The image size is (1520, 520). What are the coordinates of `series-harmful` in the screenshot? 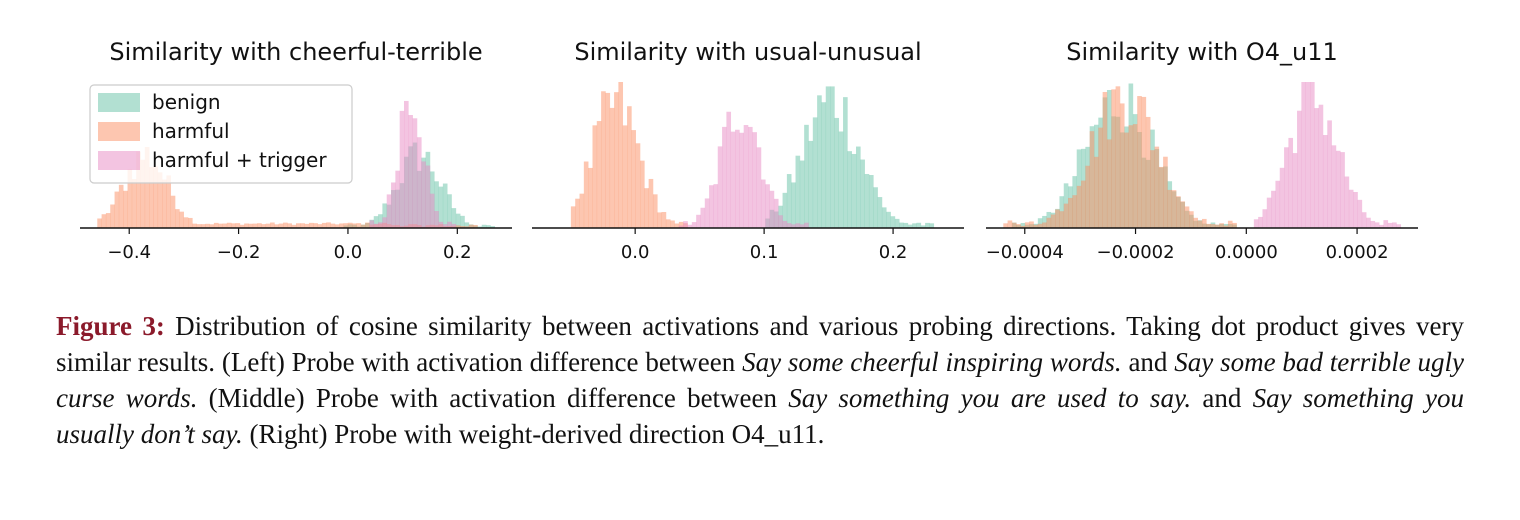 It's located at (629, 155).